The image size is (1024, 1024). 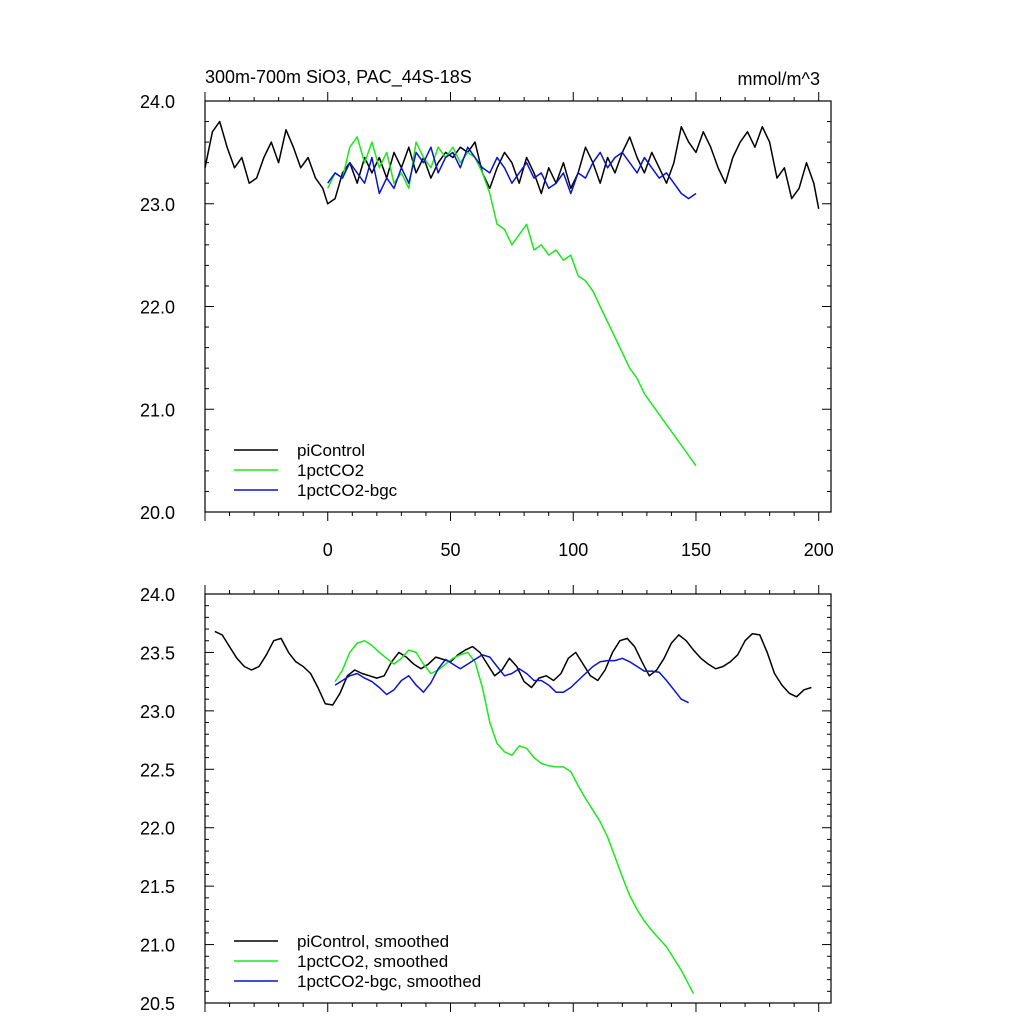 What do you see at coordinates (573, 550) in the screenshot?
I see `x-tick-label: 100` at bounding box center [573, 550].